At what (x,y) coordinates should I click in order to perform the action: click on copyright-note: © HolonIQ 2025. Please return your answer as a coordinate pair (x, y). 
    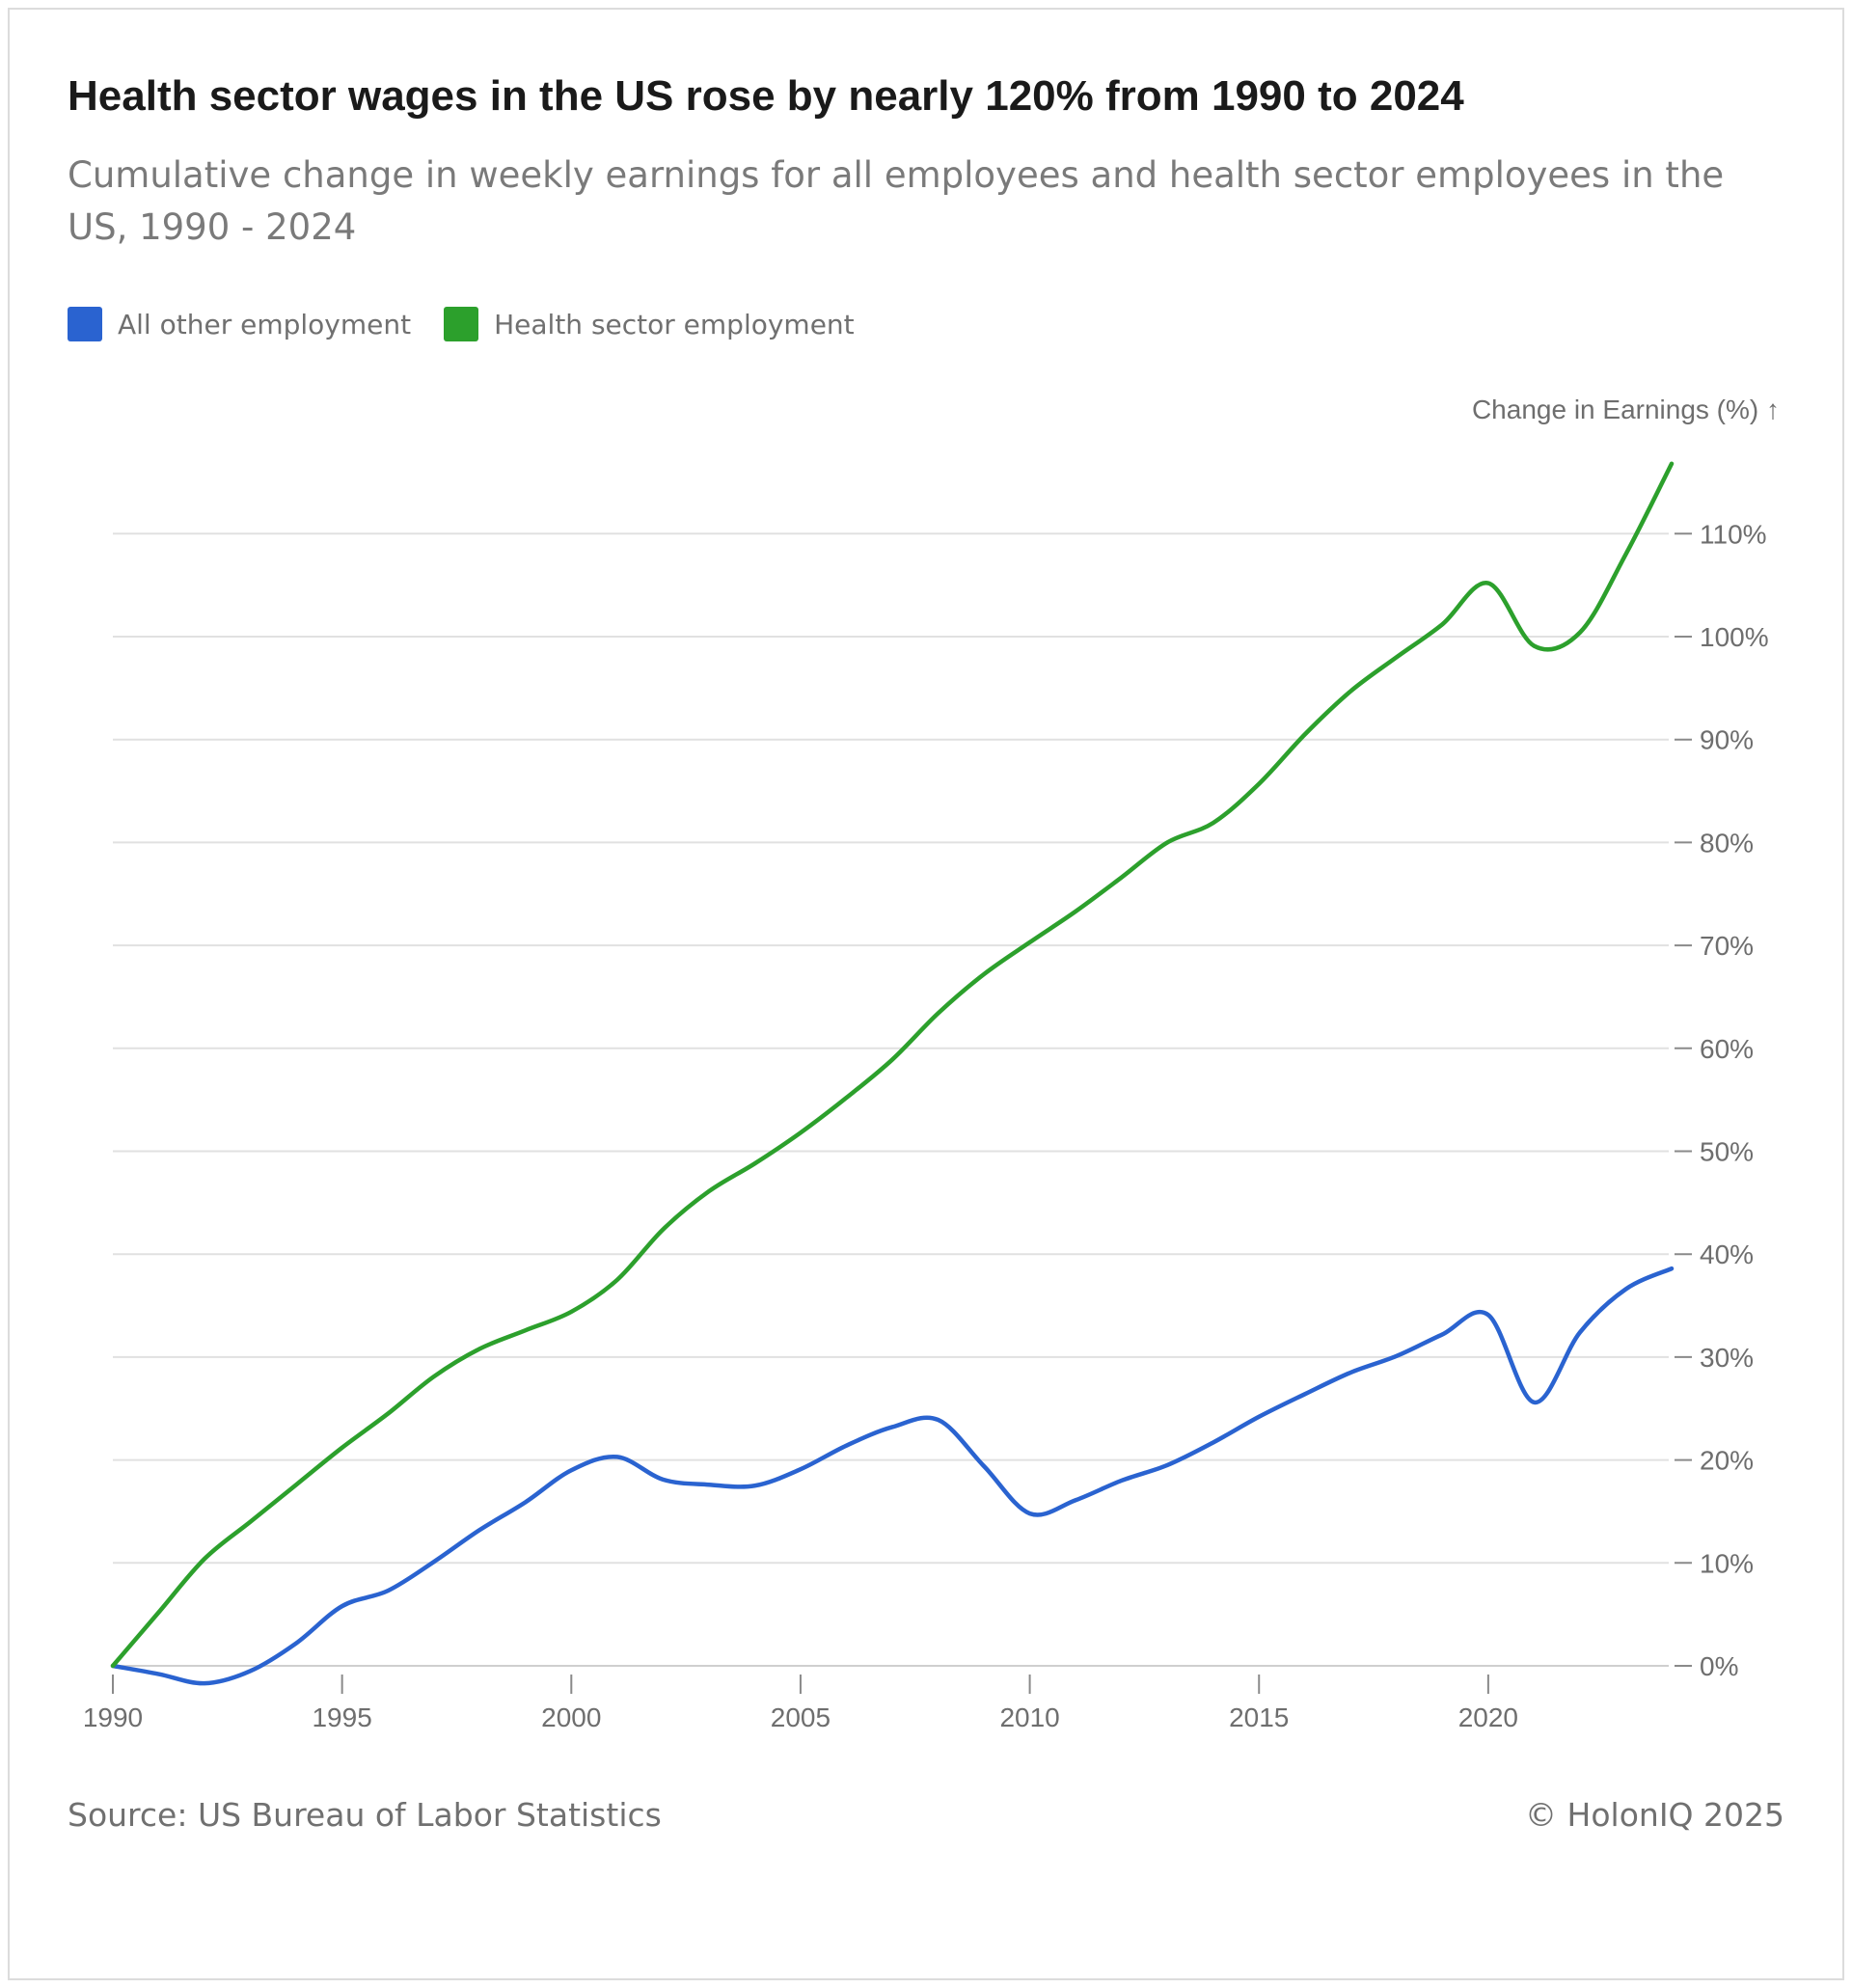
    Looking at the image, I should click on (1655, 1815).